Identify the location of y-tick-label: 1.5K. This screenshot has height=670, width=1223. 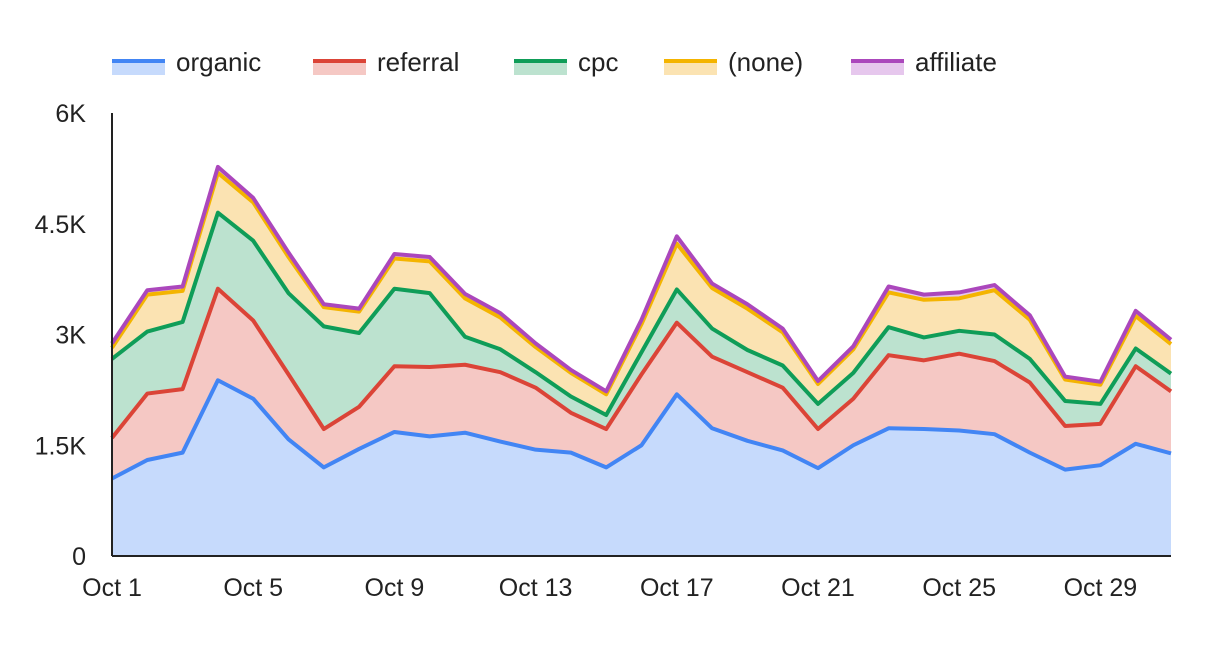
(61, 446).